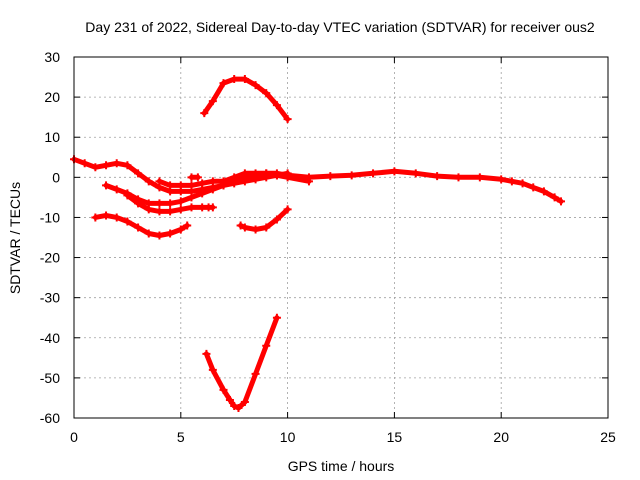 The height and width of the screenshot is (480, 640). What do you see at coordinates (318, 180) in the screenshot?
I see `series-main-arc` at bounding box center [318, 180].